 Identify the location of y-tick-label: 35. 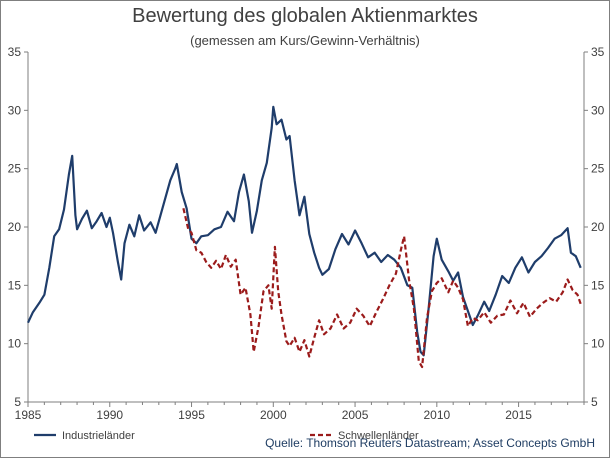
(15, 52).